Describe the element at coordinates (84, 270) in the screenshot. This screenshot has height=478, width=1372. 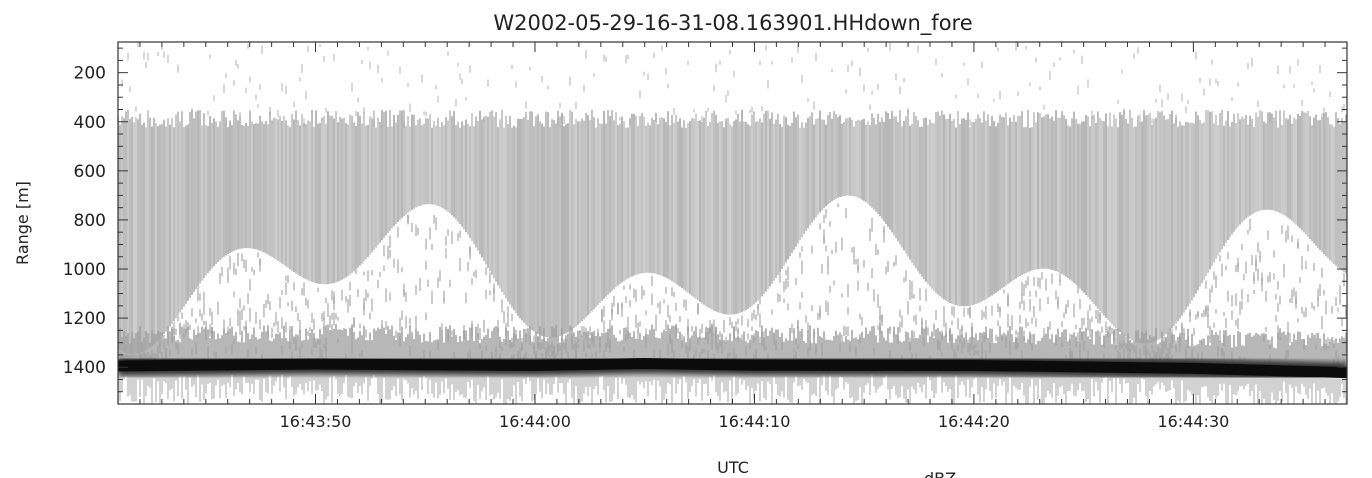
I see `y-tick-label: 1000` at that location.